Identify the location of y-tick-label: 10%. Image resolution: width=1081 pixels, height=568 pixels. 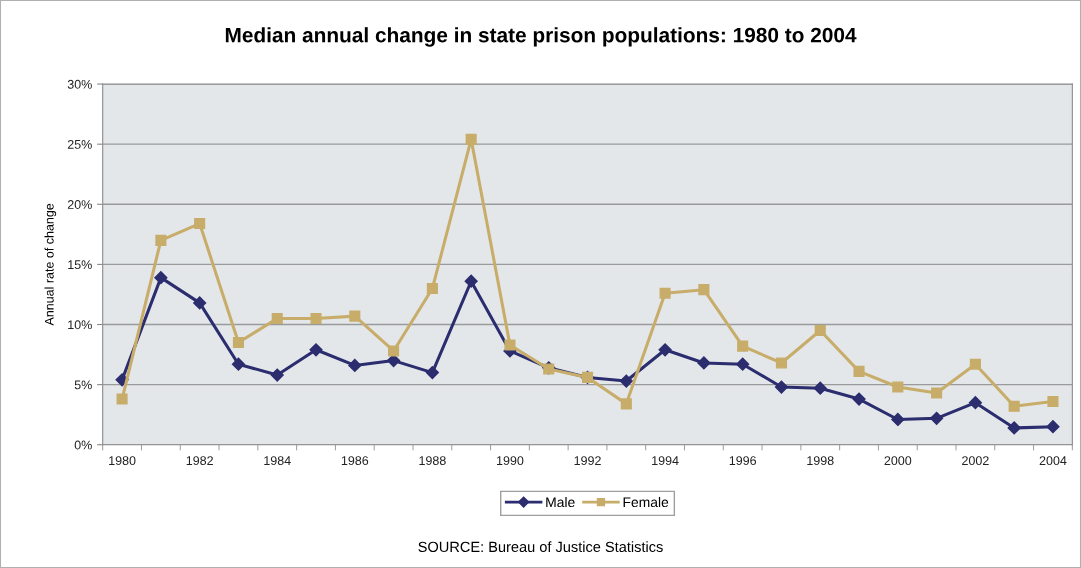
(80, 325).